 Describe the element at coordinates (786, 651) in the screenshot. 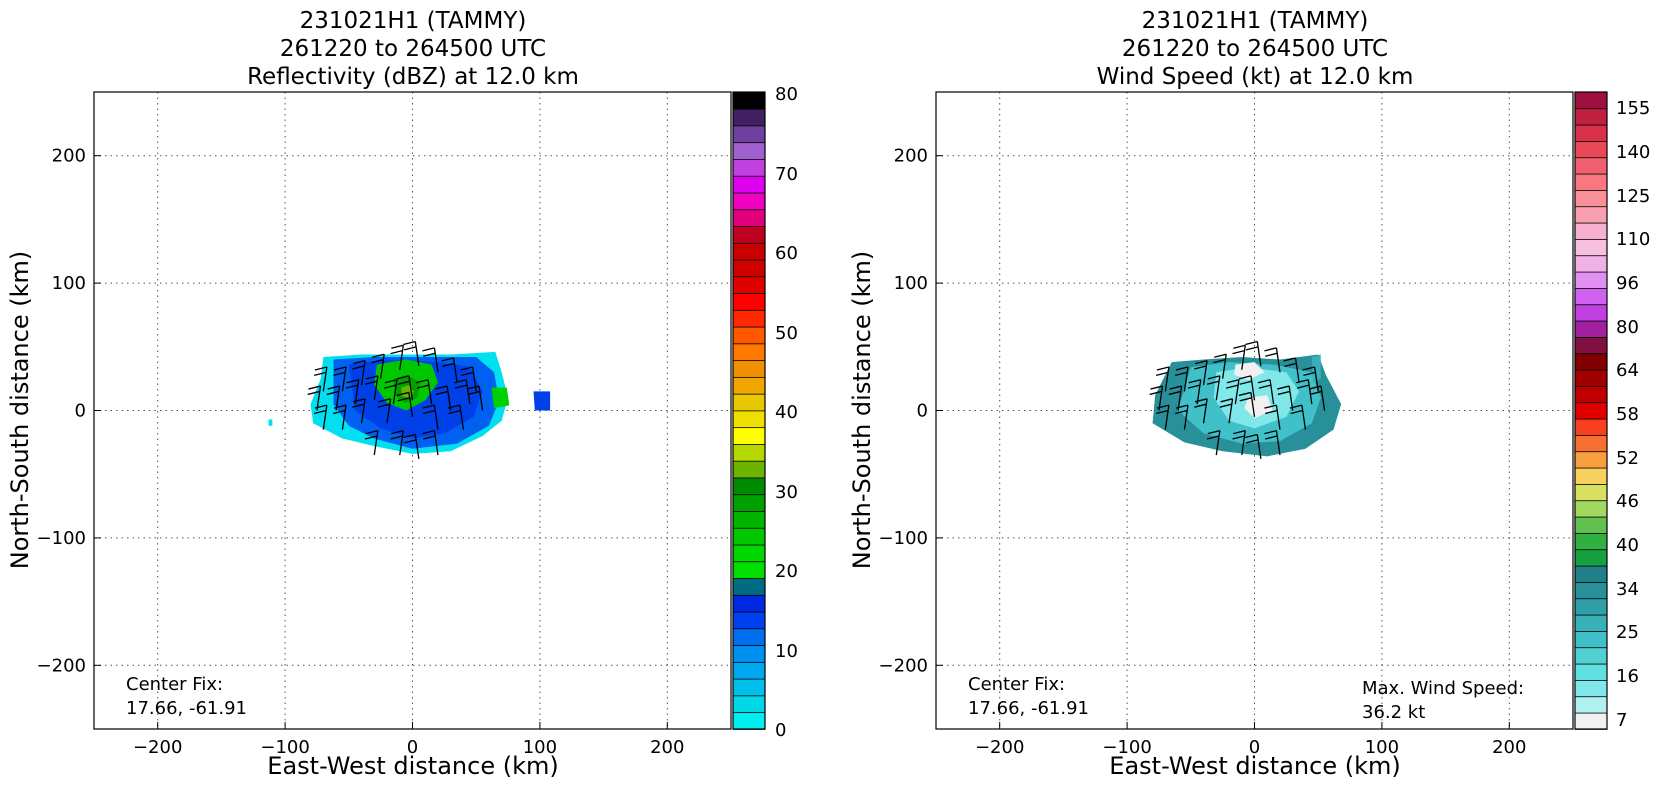

I see `cbar-tick-10: 10` at that location.